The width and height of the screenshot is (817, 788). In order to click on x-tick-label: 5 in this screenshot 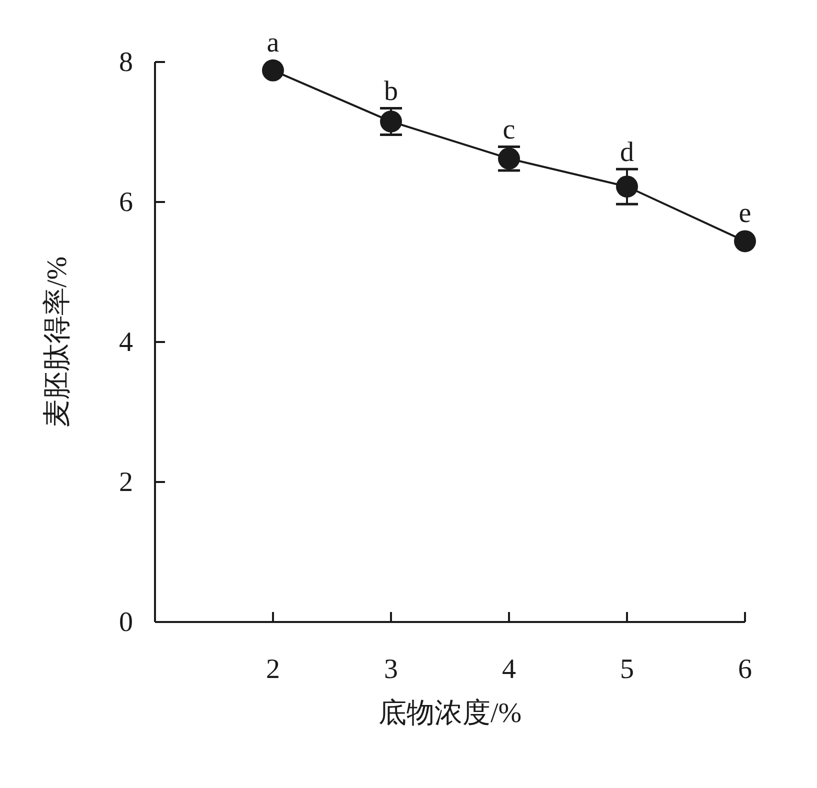, I will do `click(627, 669)`.